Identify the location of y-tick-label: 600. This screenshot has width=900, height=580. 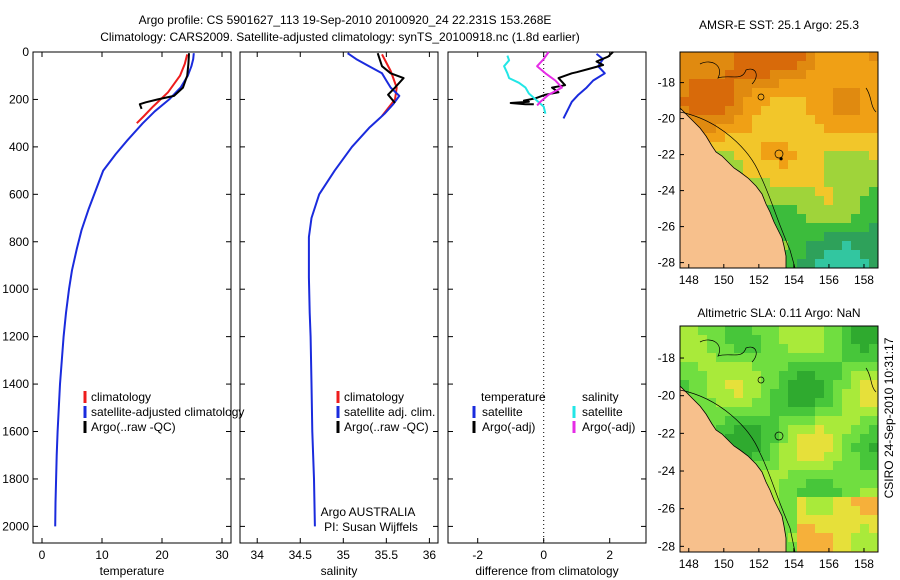
(19, 194).